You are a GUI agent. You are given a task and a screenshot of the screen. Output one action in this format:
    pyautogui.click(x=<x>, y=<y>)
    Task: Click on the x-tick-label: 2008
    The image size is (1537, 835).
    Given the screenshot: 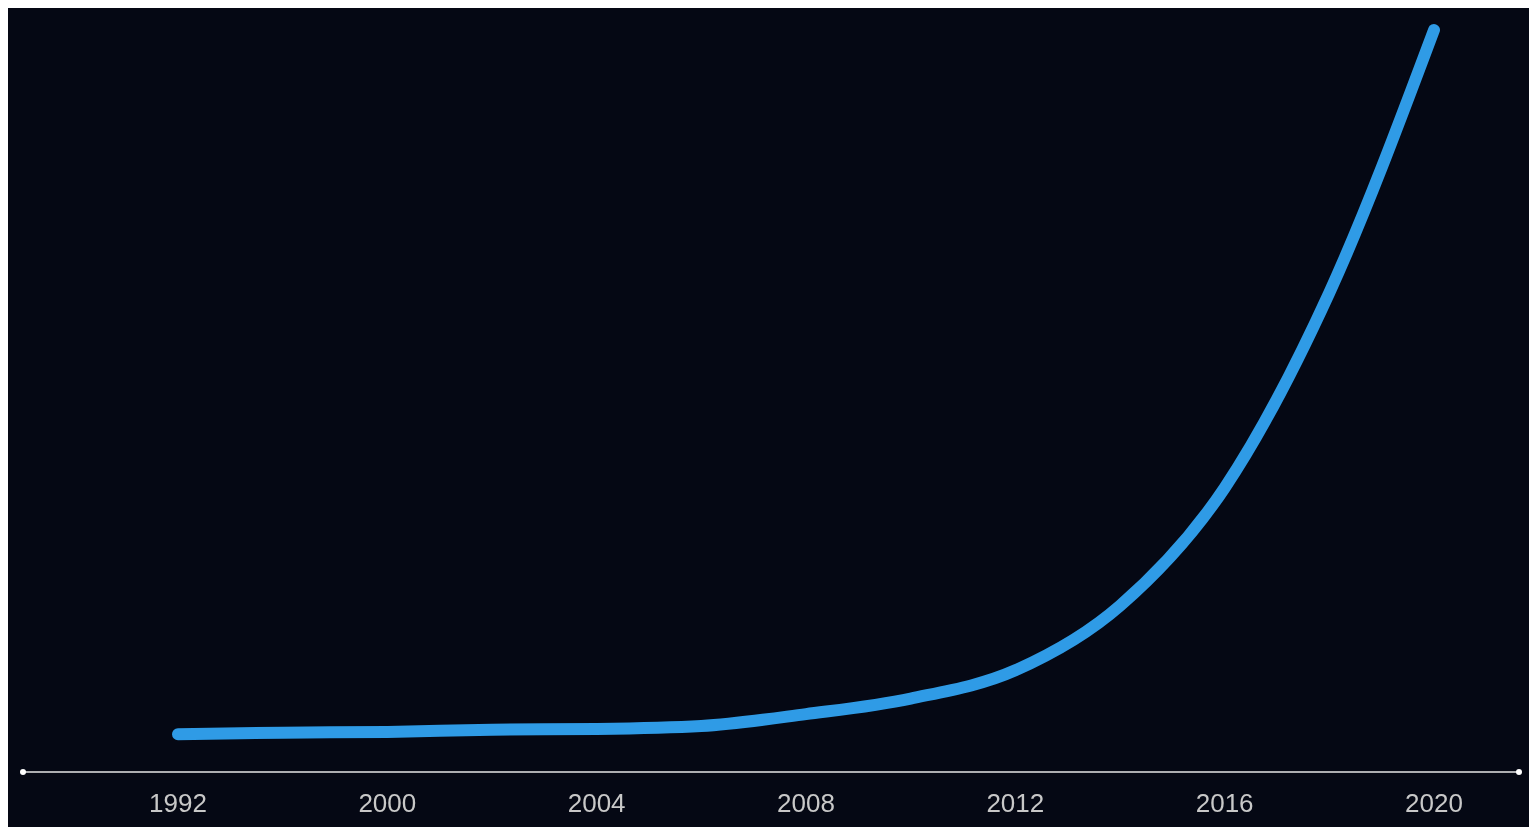 What is the action you would take?
    pyautogui.click(x=806, y=803)
    